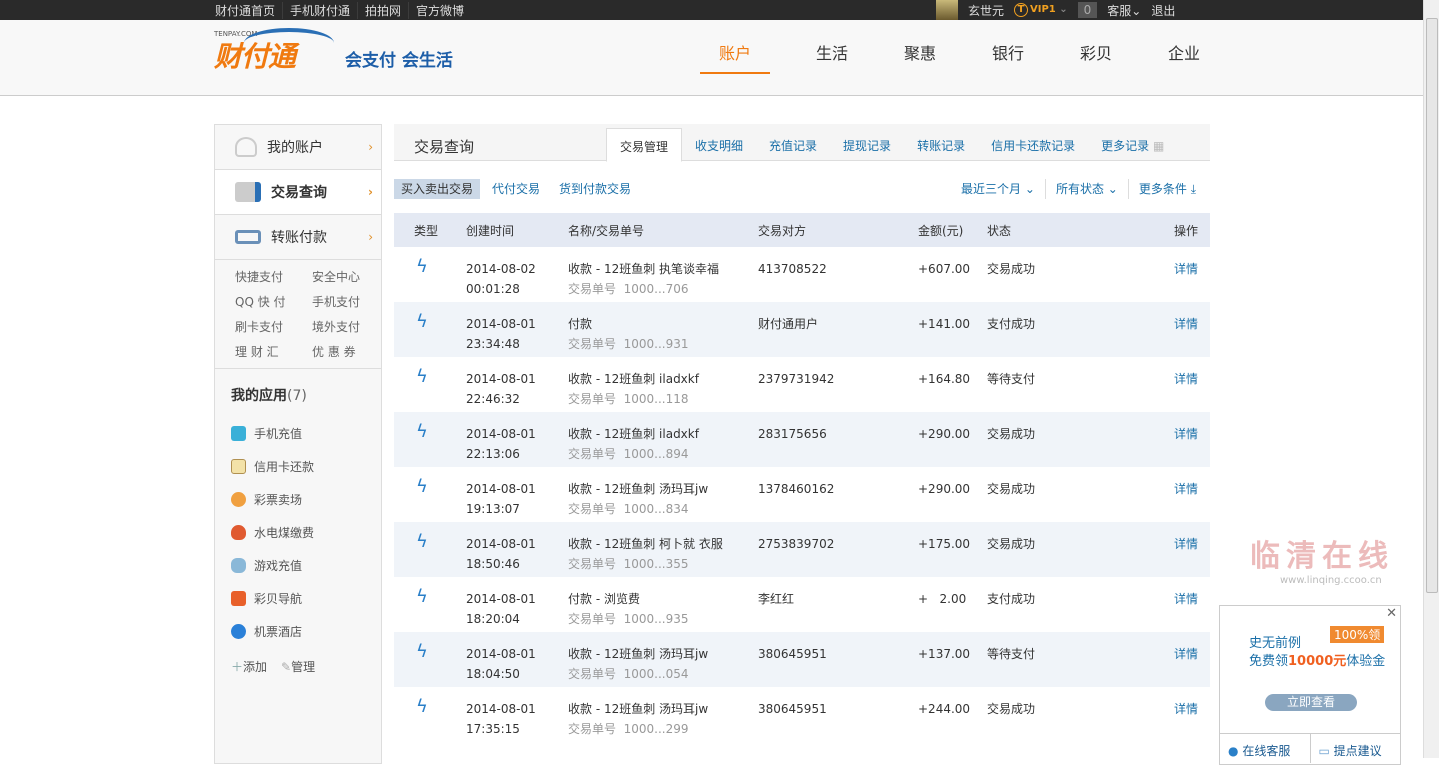  I want to click on nav-deals: 聚惠, so click(919, 53).